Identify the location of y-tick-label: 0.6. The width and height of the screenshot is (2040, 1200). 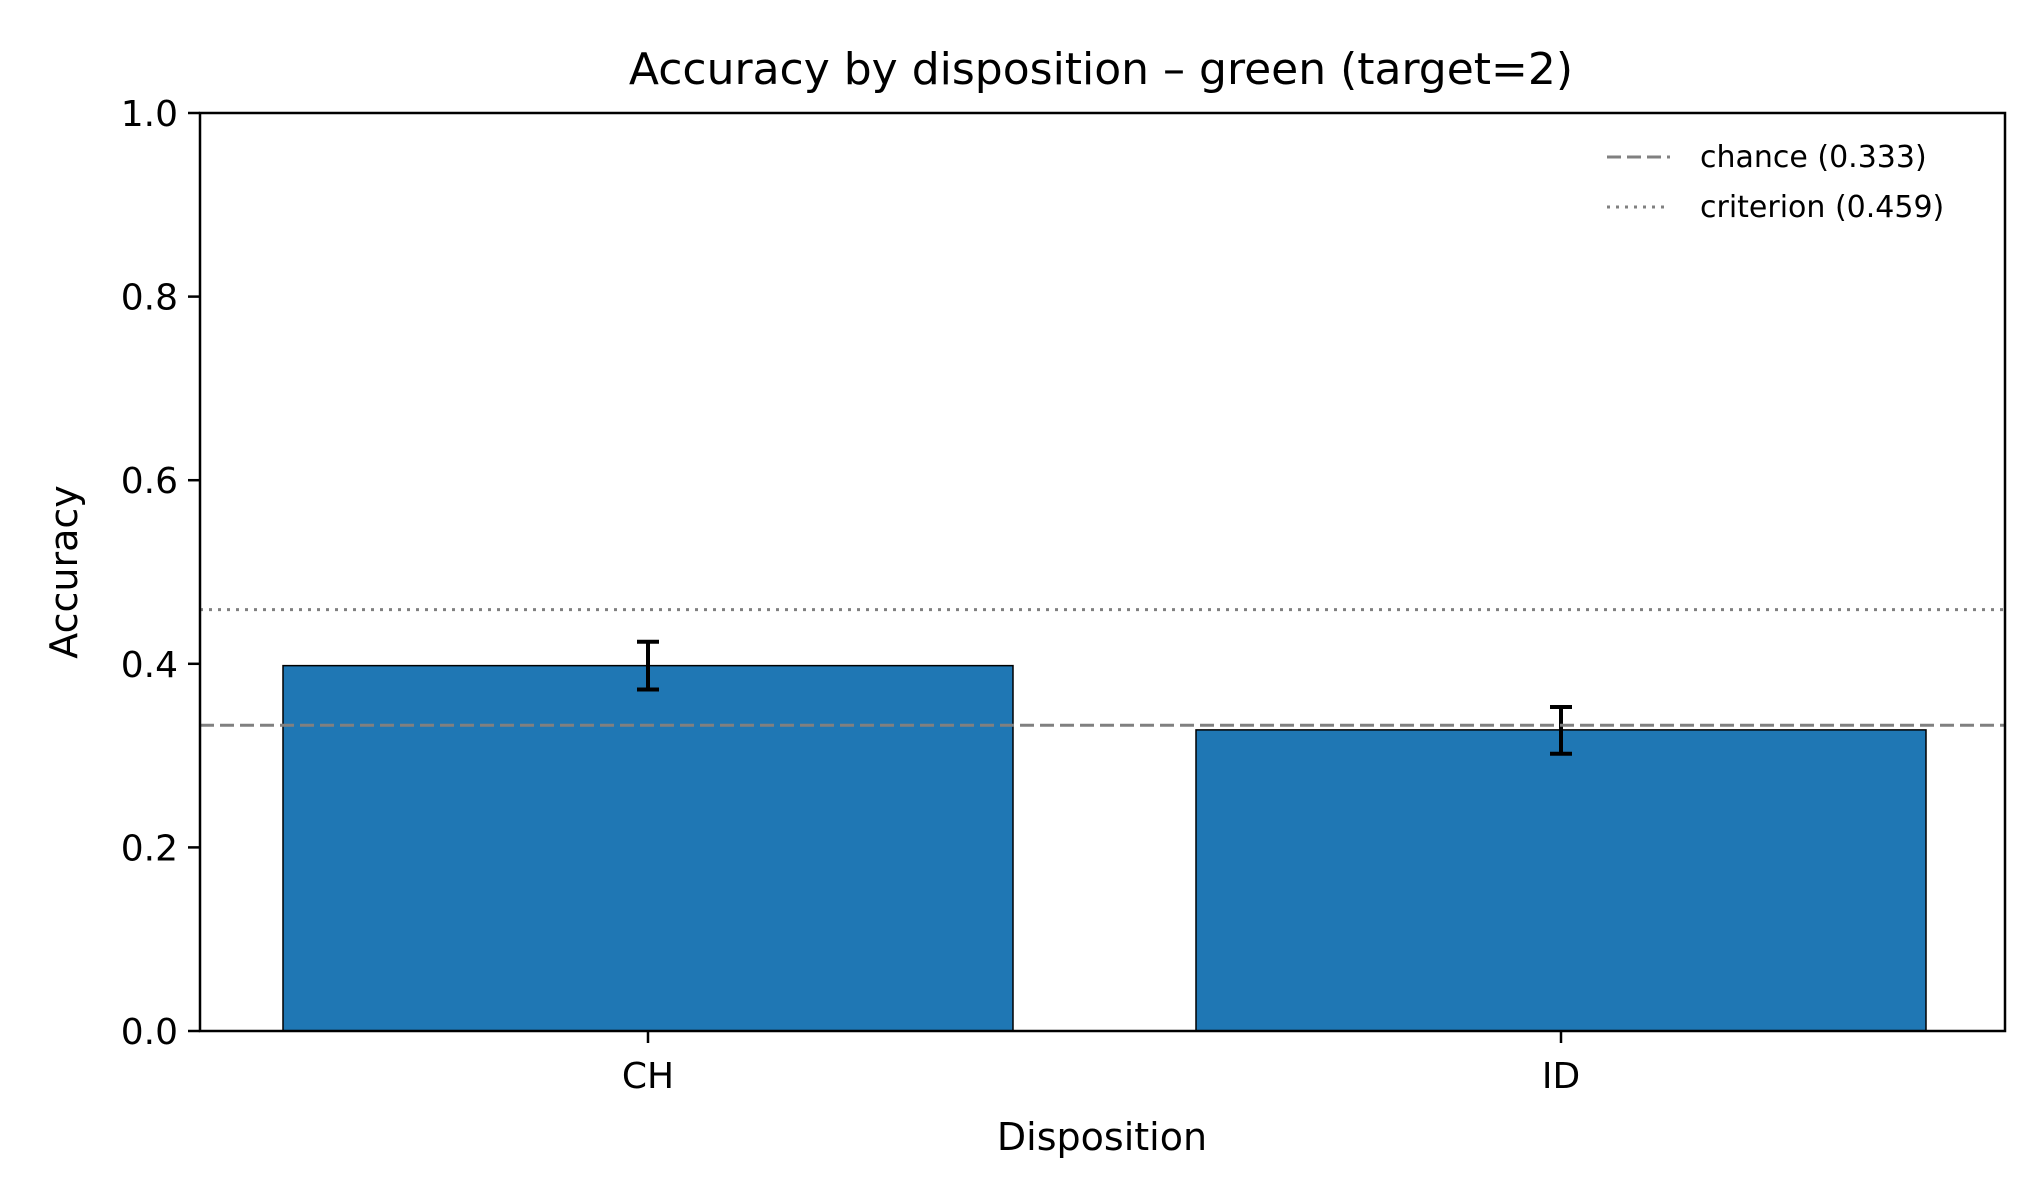
(149, 481).